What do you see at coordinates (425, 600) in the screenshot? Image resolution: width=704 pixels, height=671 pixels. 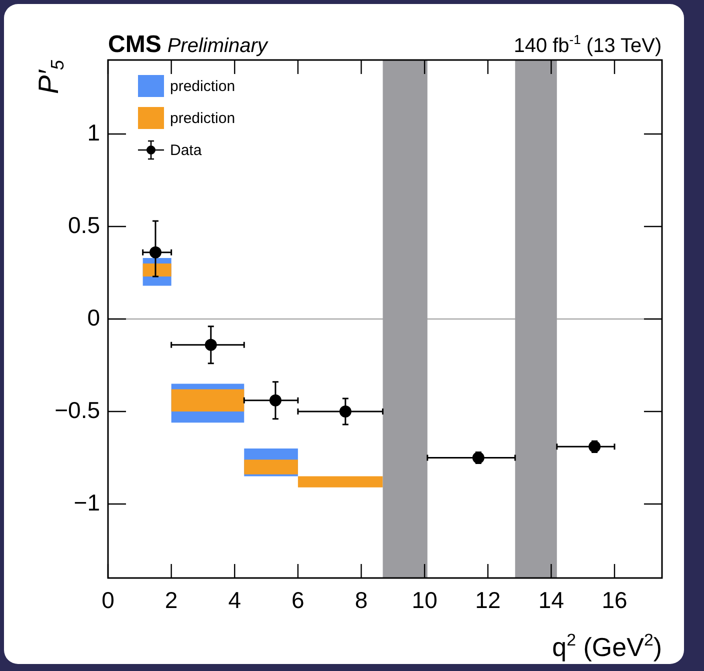 I see `x-tick-label: 10` at bounding box center [425, 600].